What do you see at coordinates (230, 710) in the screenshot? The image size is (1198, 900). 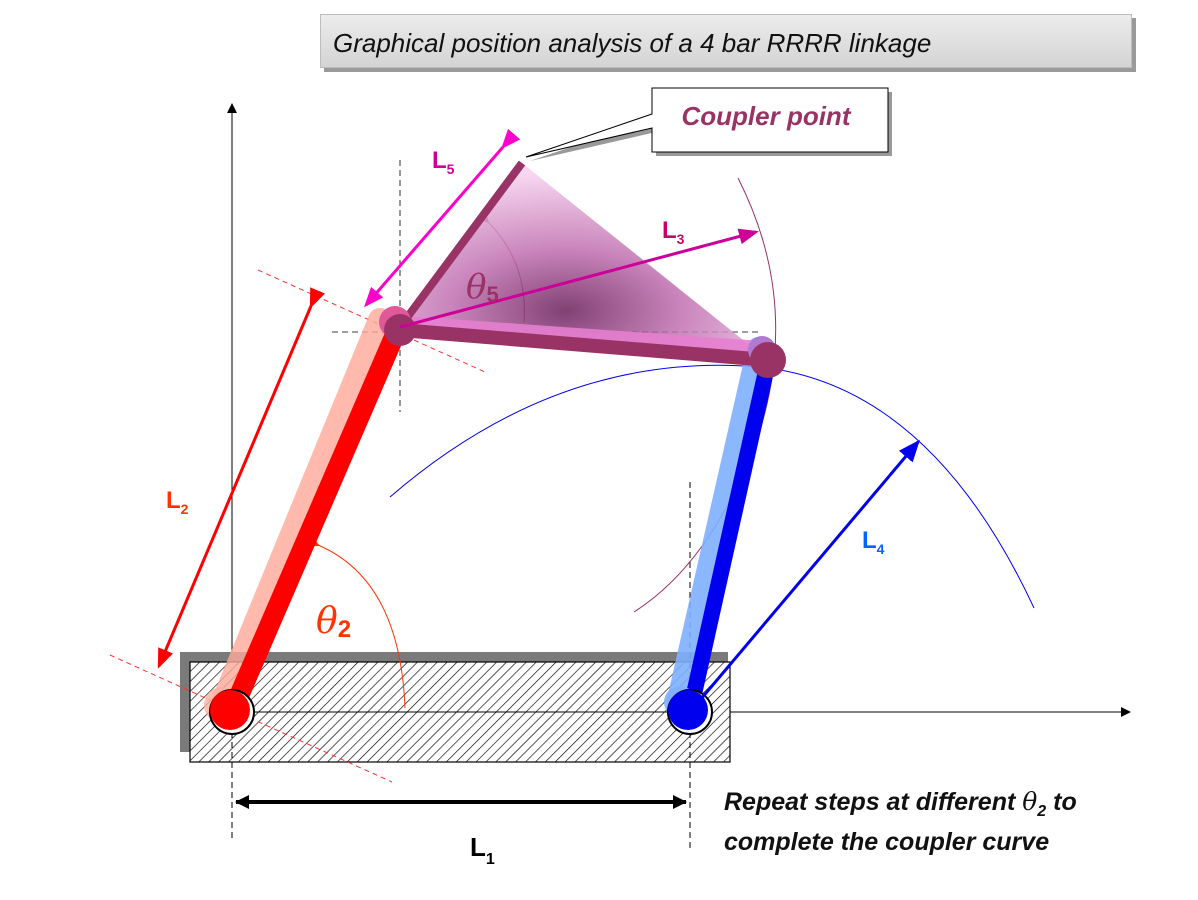 I see `joint-a` at bounding box center [230, 710].